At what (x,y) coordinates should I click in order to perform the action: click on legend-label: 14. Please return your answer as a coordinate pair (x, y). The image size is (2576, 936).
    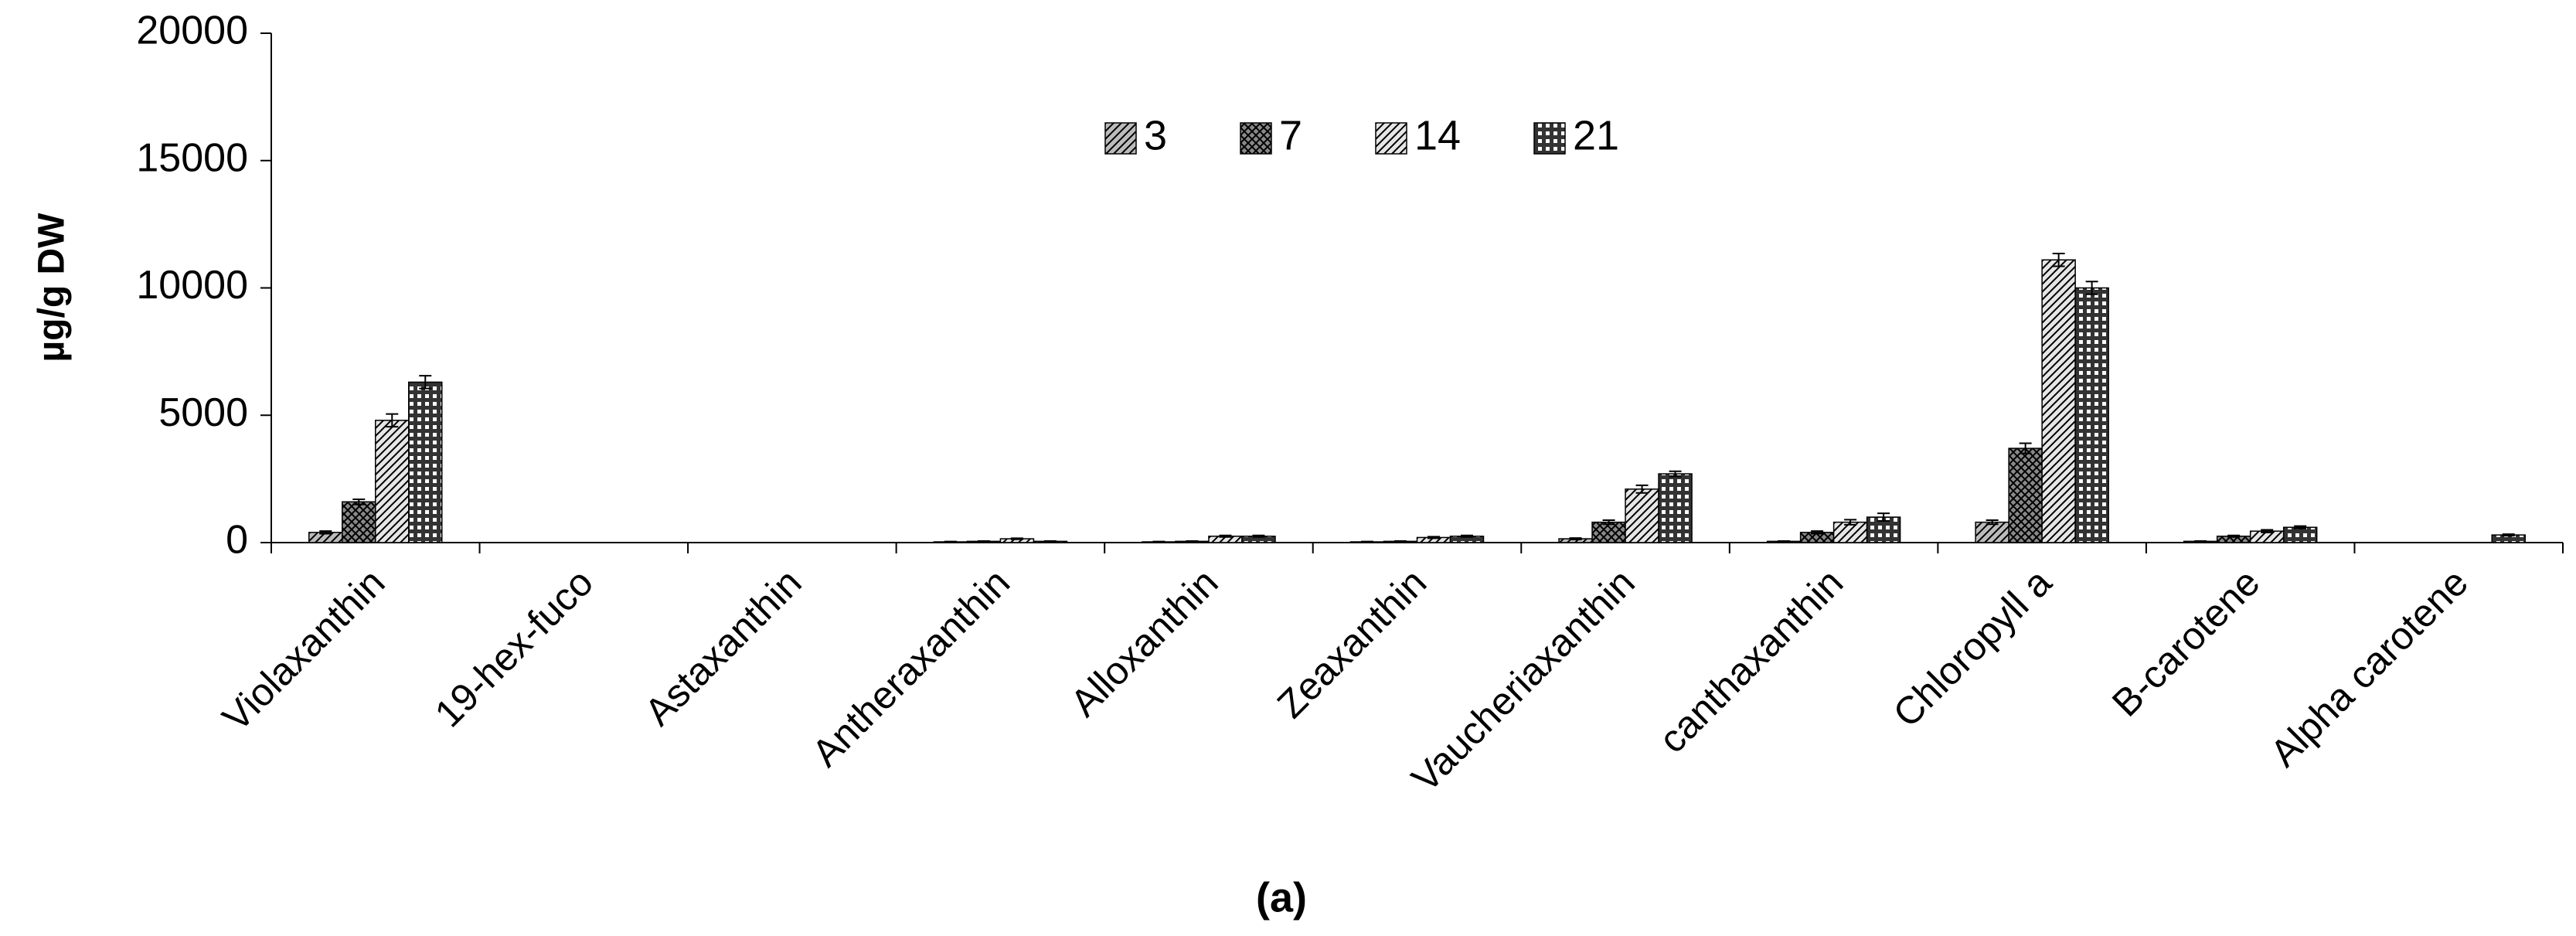
    Looking at the image, I should click on (1437, 135).